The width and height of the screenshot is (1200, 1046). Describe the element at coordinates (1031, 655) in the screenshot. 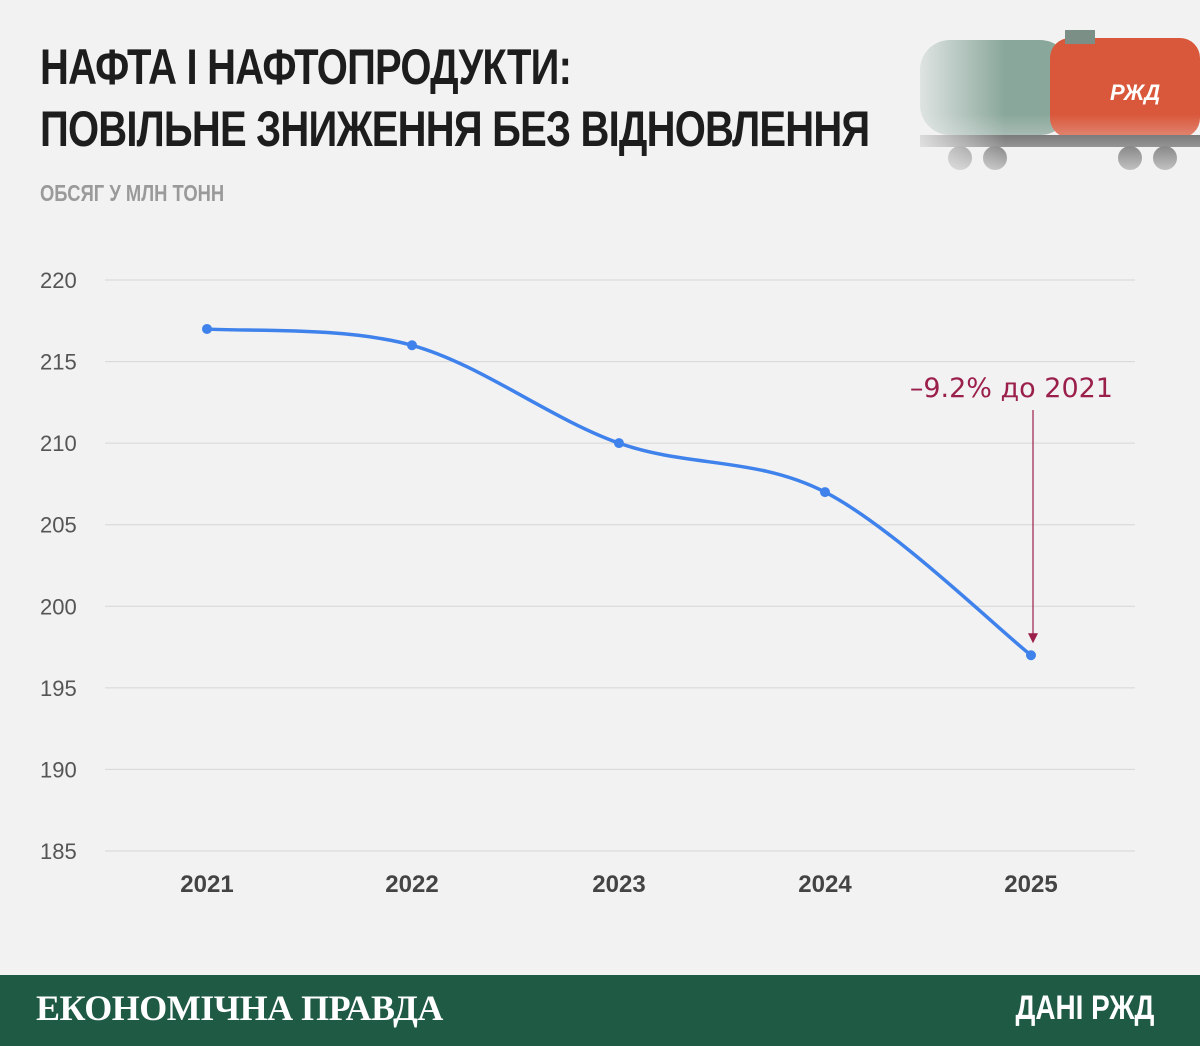

I see `data-point-2025` at that location.